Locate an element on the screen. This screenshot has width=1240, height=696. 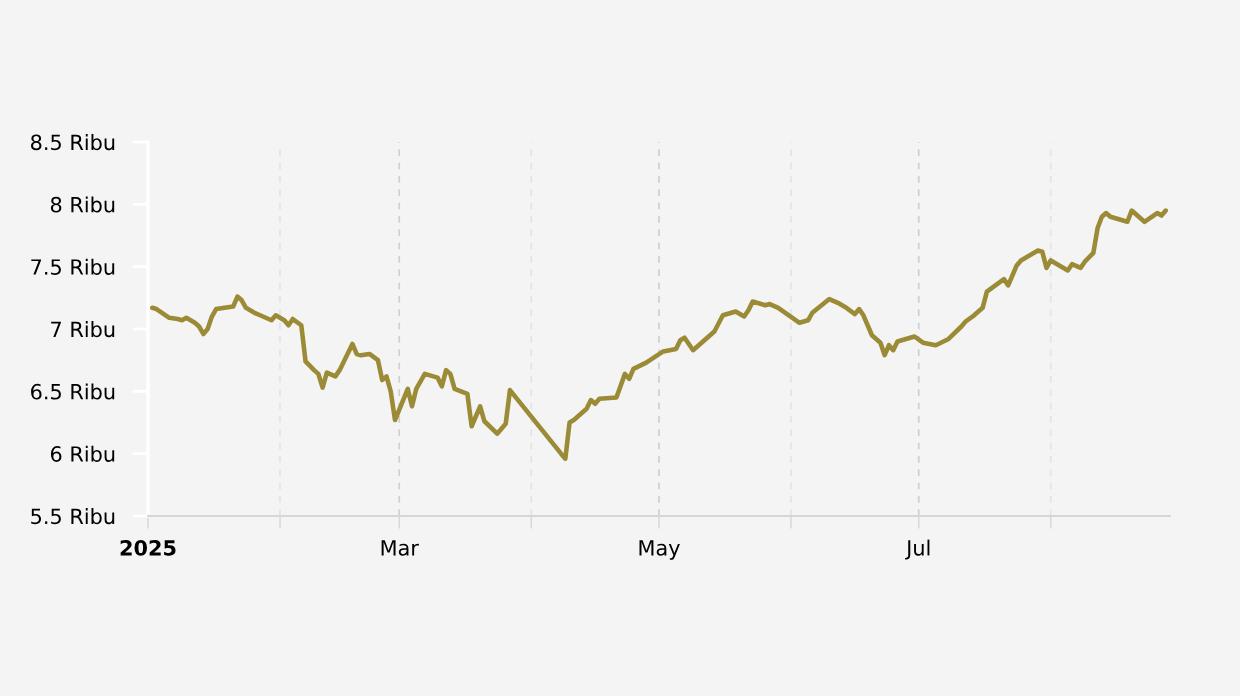
y-tick-label: 8.5 Ribu is located at coordinates (73, 142).